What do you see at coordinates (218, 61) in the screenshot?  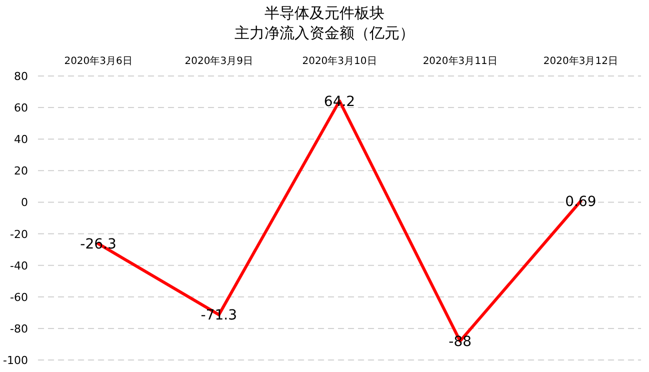 I see `x-tick-label: 2020年3月9日` at bounding box center [218, 61].